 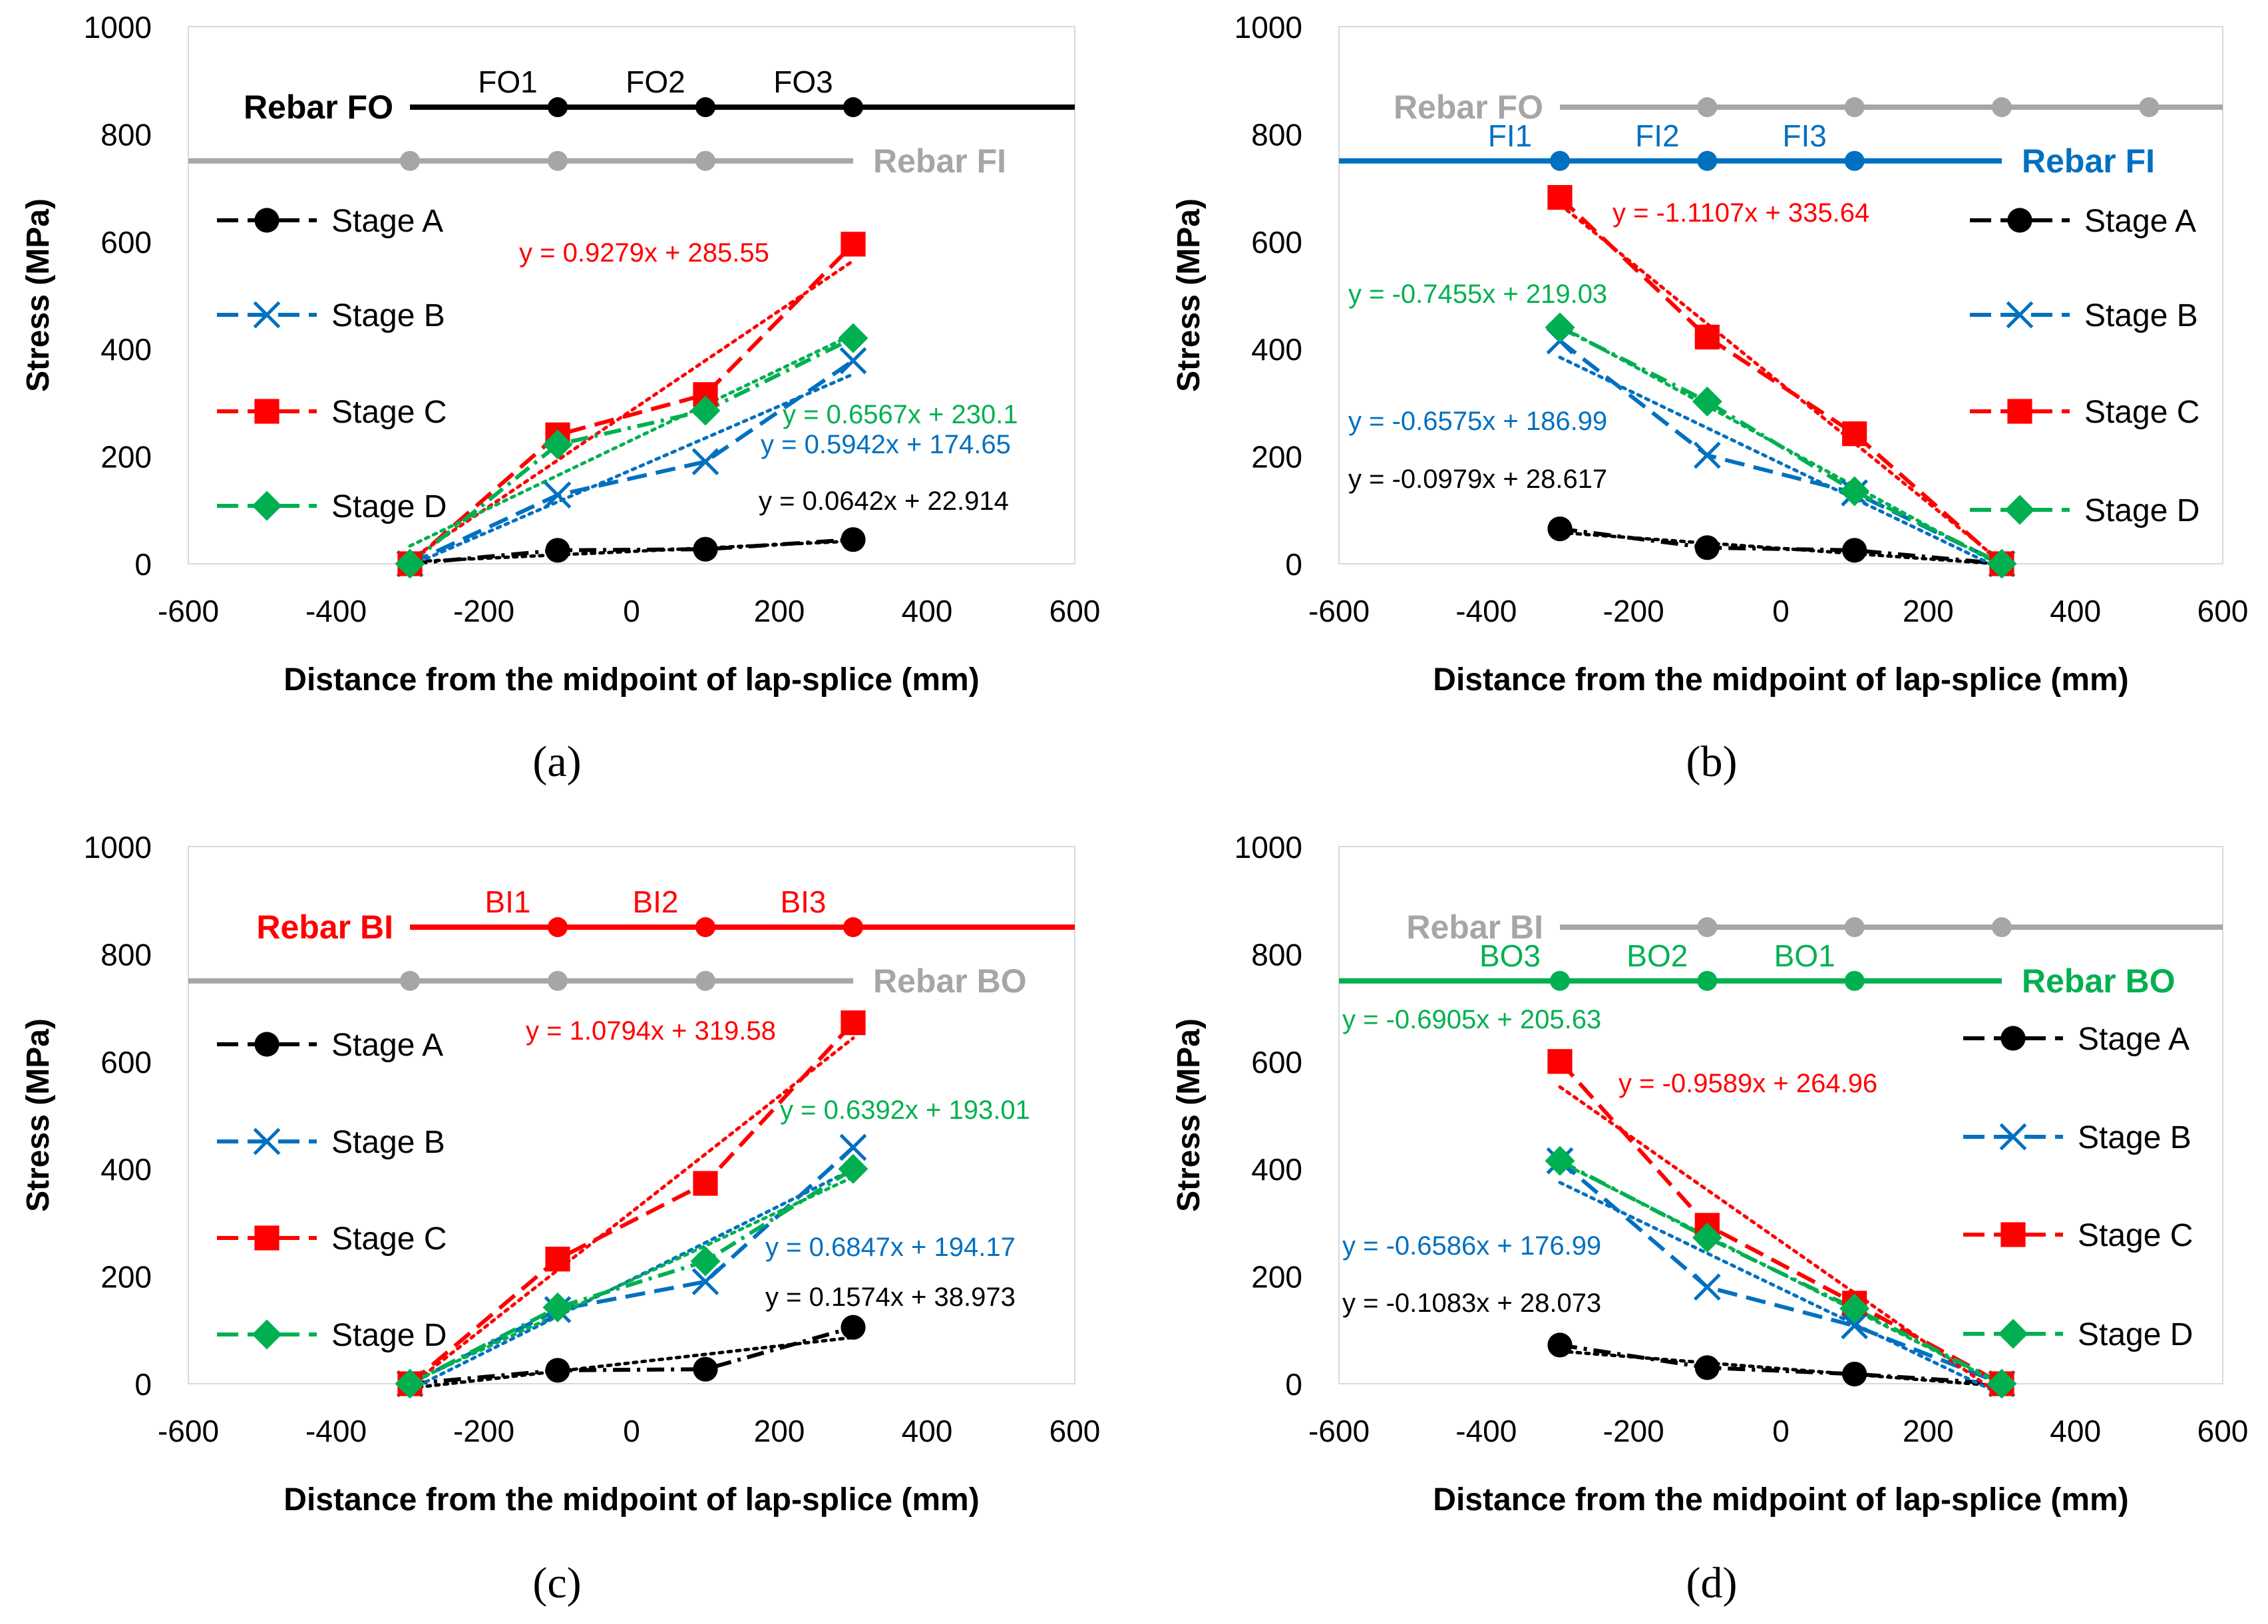 What do you see at coordinates (1510, 956) in the screenshot?
I see `gauge-label: BO3` at bounding box center [1510, 956].